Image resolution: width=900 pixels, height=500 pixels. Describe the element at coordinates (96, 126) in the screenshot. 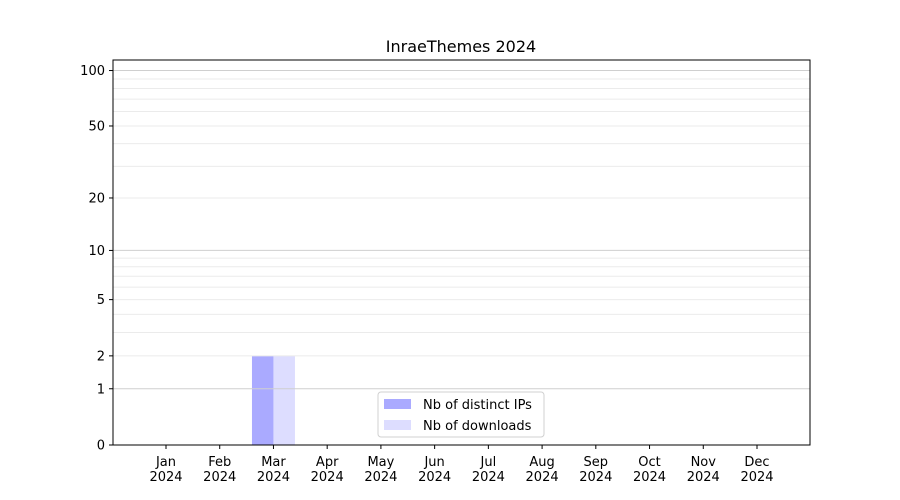

I see `y-tick-label: 50` at that location.